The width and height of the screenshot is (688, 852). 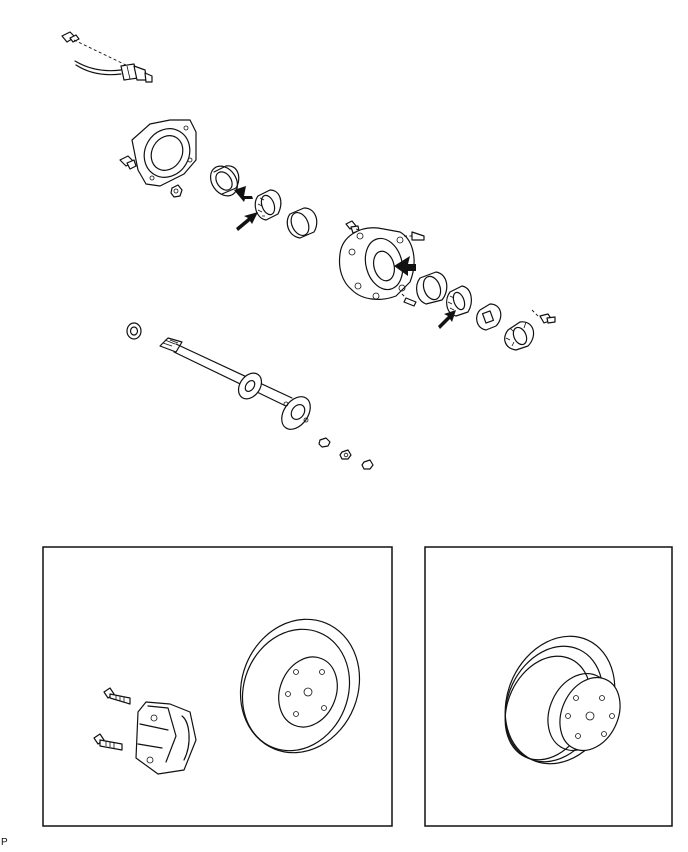 I want to click on brake-drum, so click(x=562, y=700).